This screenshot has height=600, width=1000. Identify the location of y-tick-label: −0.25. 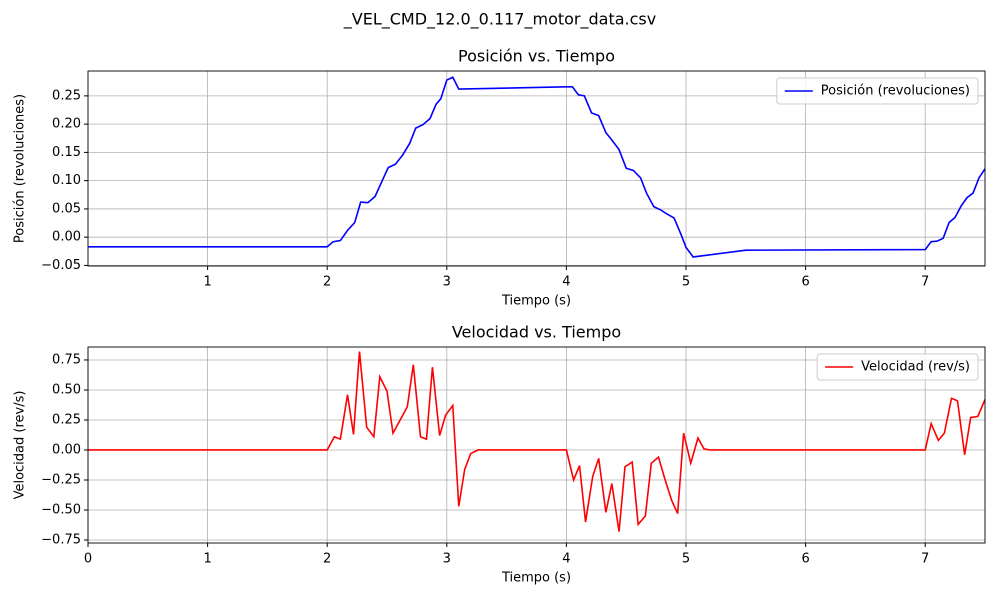
(61, 479).